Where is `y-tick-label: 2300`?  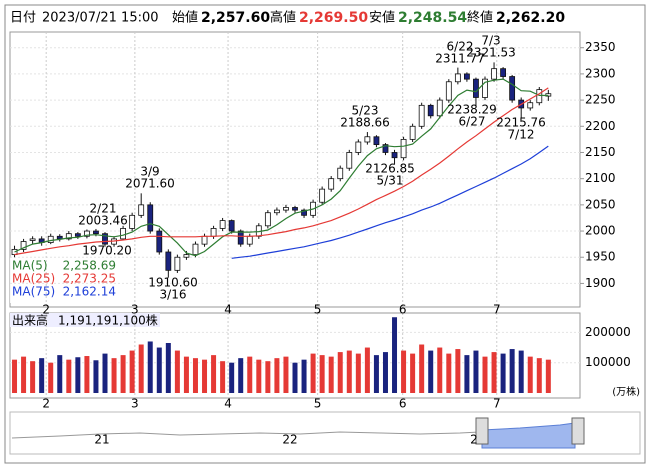
y-tick-label: 2300 is located at coordinates (600, 73).